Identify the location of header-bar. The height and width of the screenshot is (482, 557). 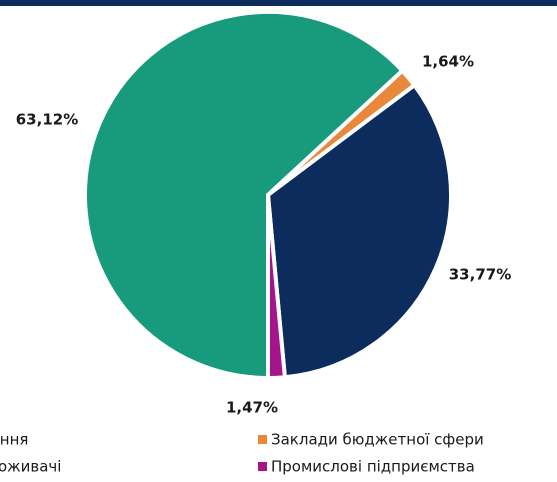
(278, 3).